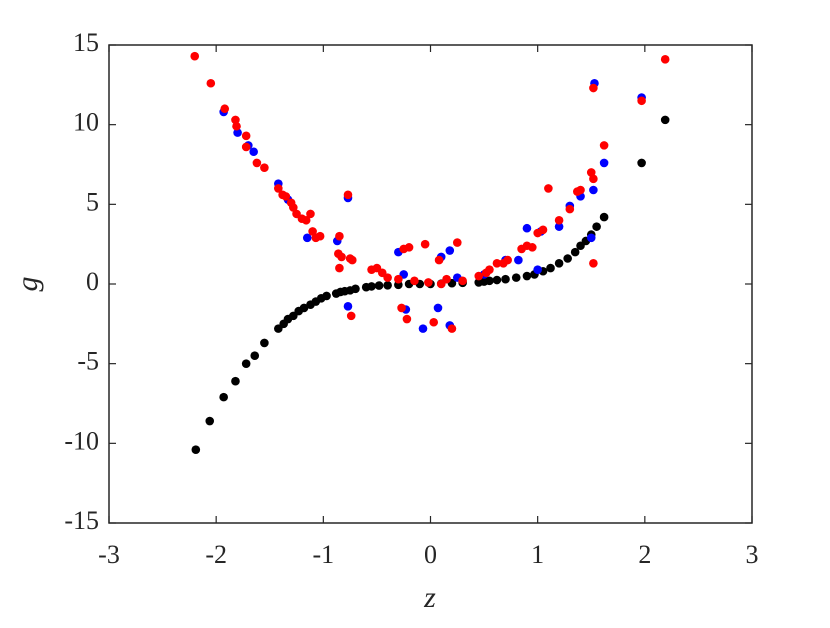 The image size is (830, 628). What do you see at coordinates (81, 440) in the screenshot?
I see `y-tick-label: -10` at bounding box center [81, 440].